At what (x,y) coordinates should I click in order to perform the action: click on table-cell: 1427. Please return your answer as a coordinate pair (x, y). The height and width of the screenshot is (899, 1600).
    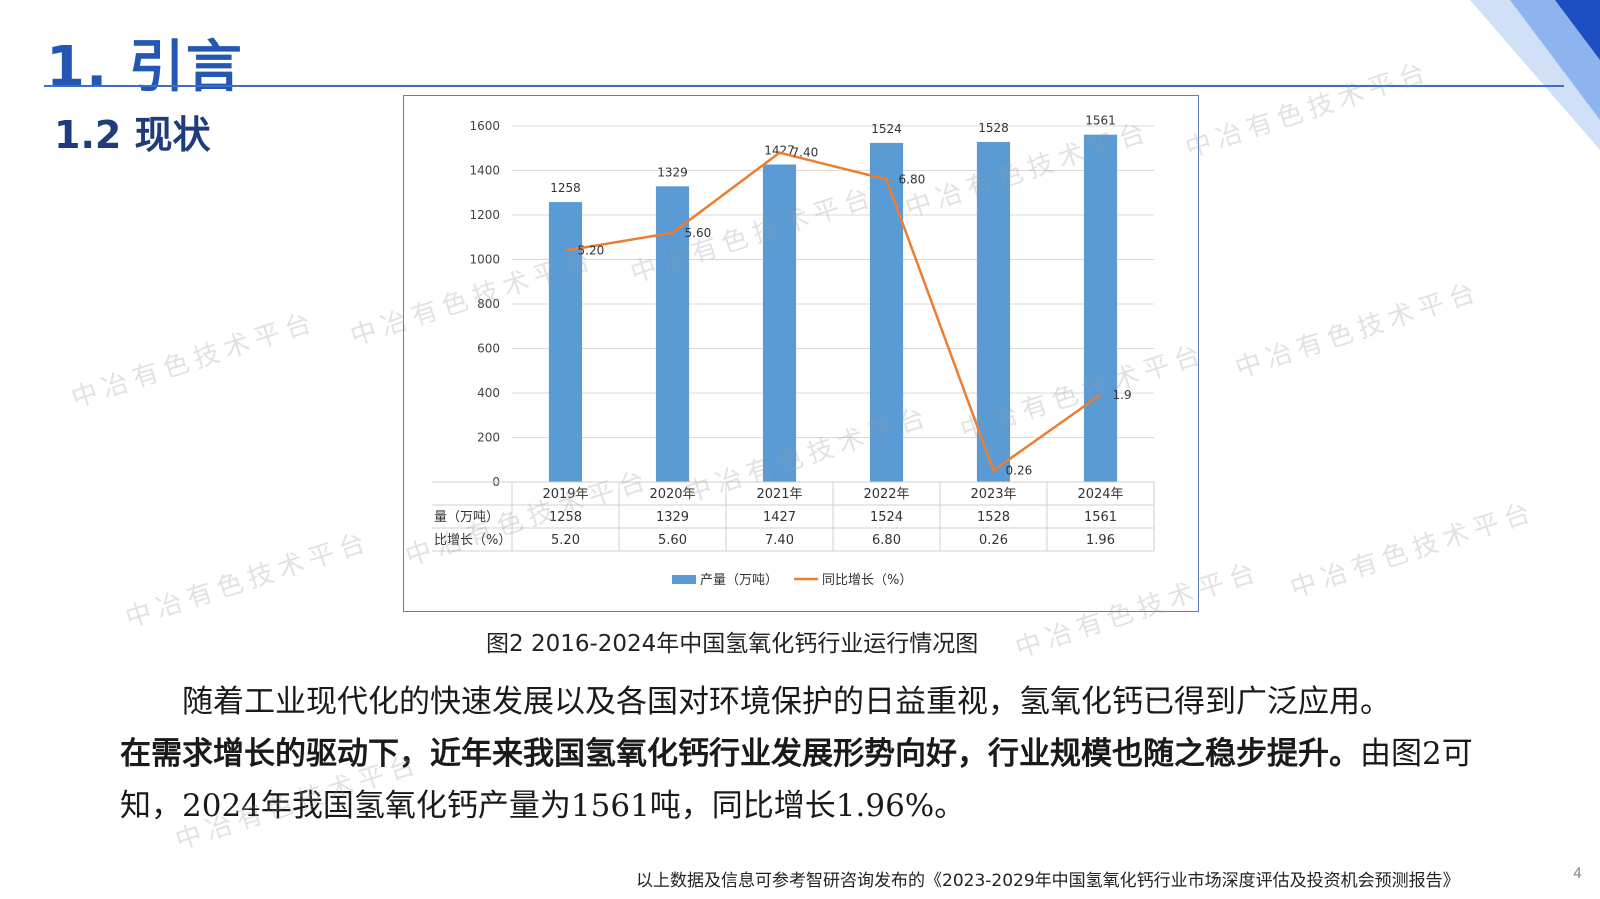
    Looking at the image, I should click on (779, 517).